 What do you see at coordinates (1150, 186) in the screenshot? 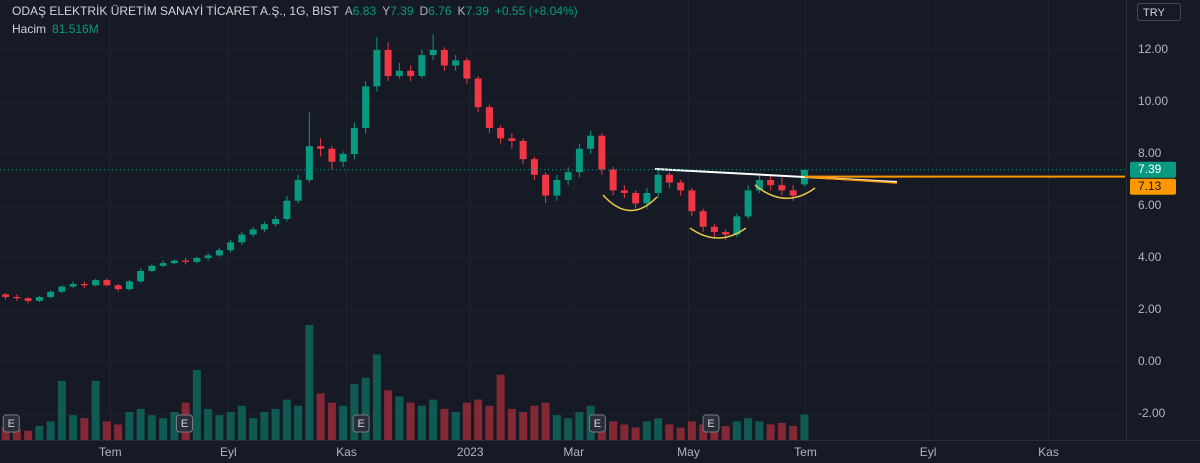
I see `level-price-label: 7.13` at bounding box center [1150, 186].